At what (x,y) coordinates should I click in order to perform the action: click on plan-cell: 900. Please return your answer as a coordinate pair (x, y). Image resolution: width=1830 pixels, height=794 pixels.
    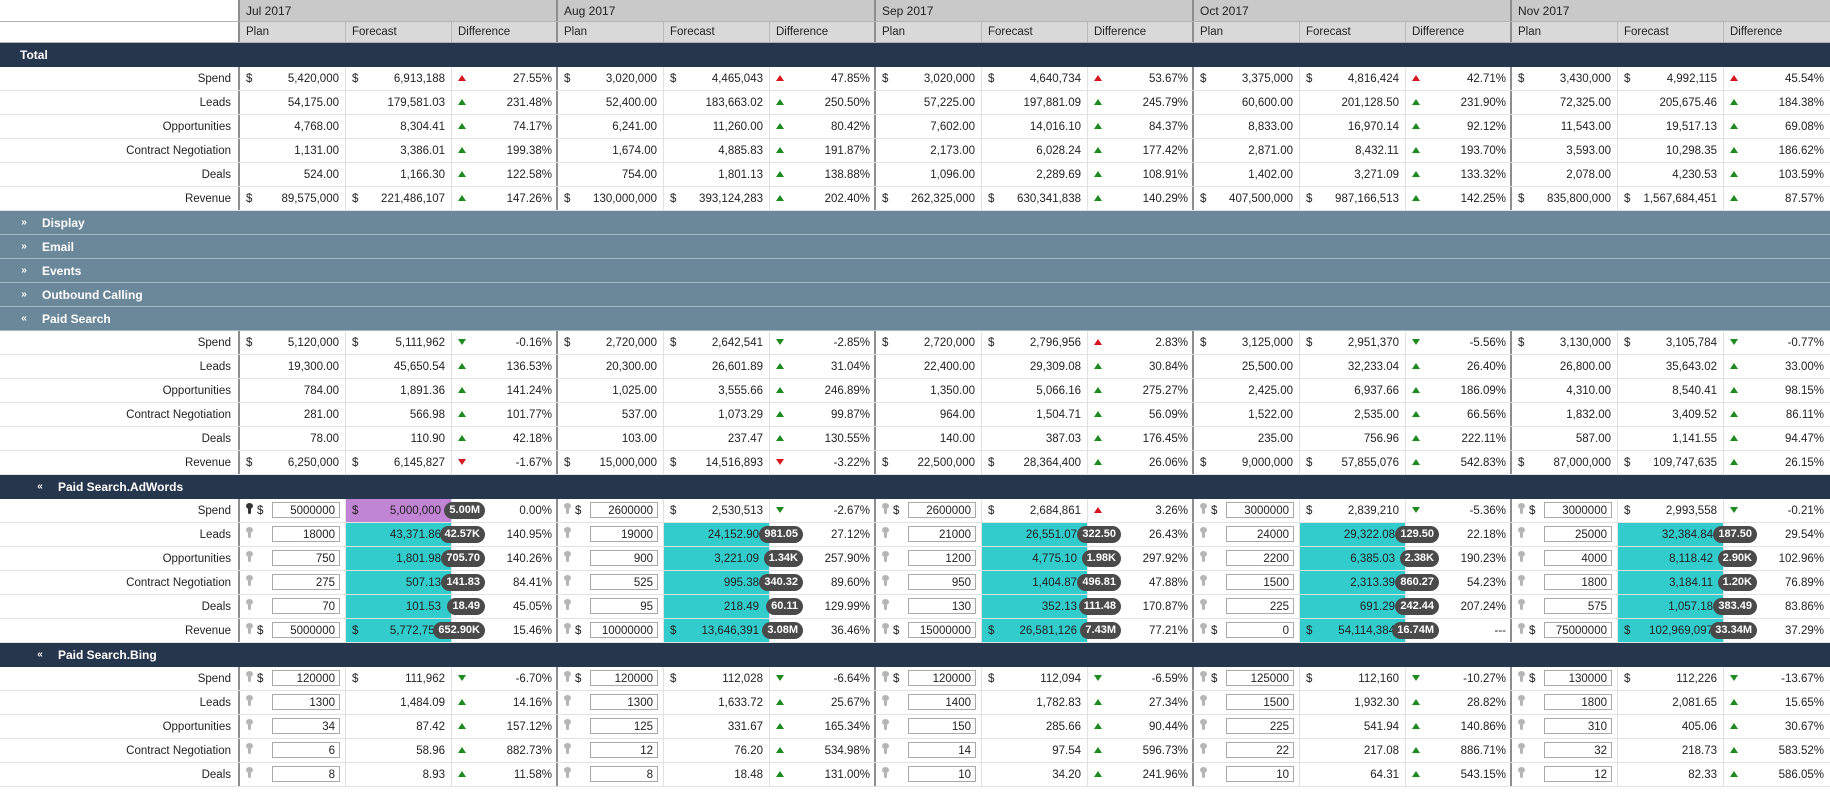
    Looking at the image, I should click on (611, 558).